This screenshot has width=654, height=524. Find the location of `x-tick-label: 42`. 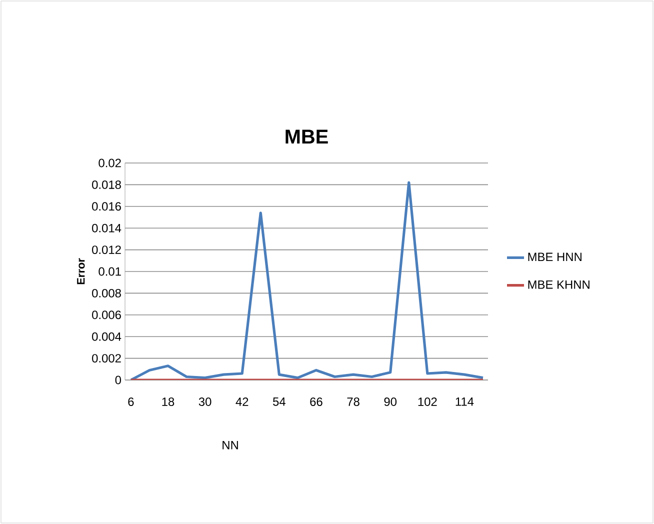

x-tick-label: 42 is located at coordinates (242, 402).